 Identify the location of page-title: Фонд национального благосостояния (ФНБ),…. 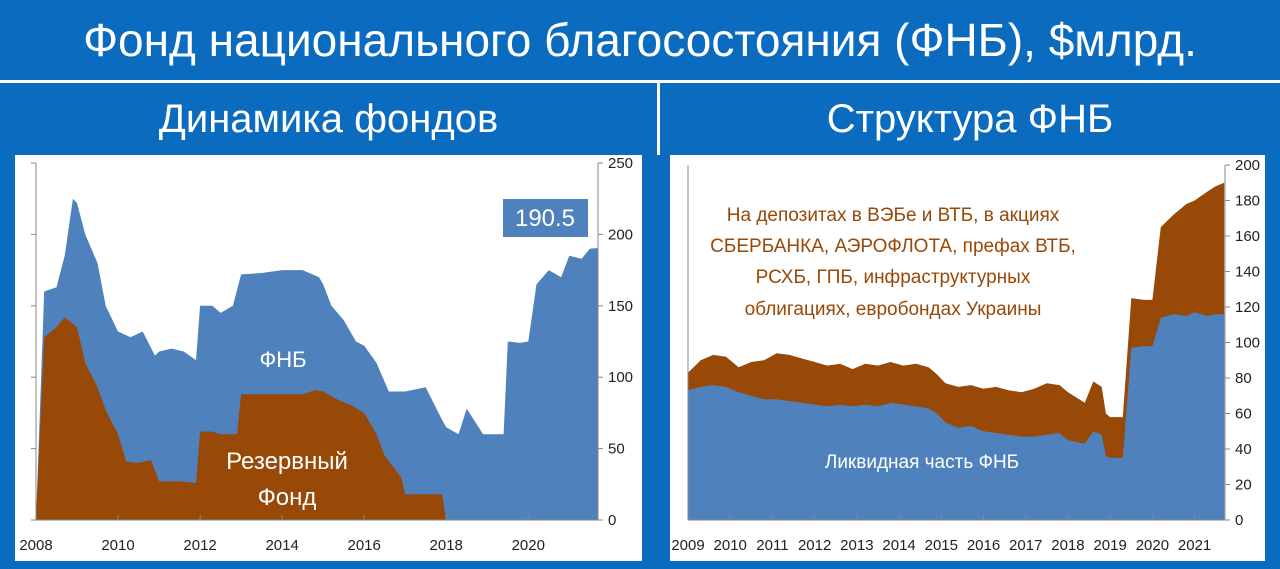
(640, 40).